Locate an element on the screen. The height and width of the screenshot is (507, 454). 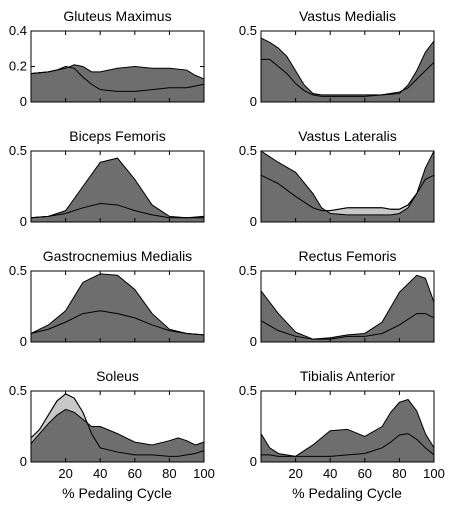
panel-title: Gluteus Maximus is located at coordinates (117, 16).